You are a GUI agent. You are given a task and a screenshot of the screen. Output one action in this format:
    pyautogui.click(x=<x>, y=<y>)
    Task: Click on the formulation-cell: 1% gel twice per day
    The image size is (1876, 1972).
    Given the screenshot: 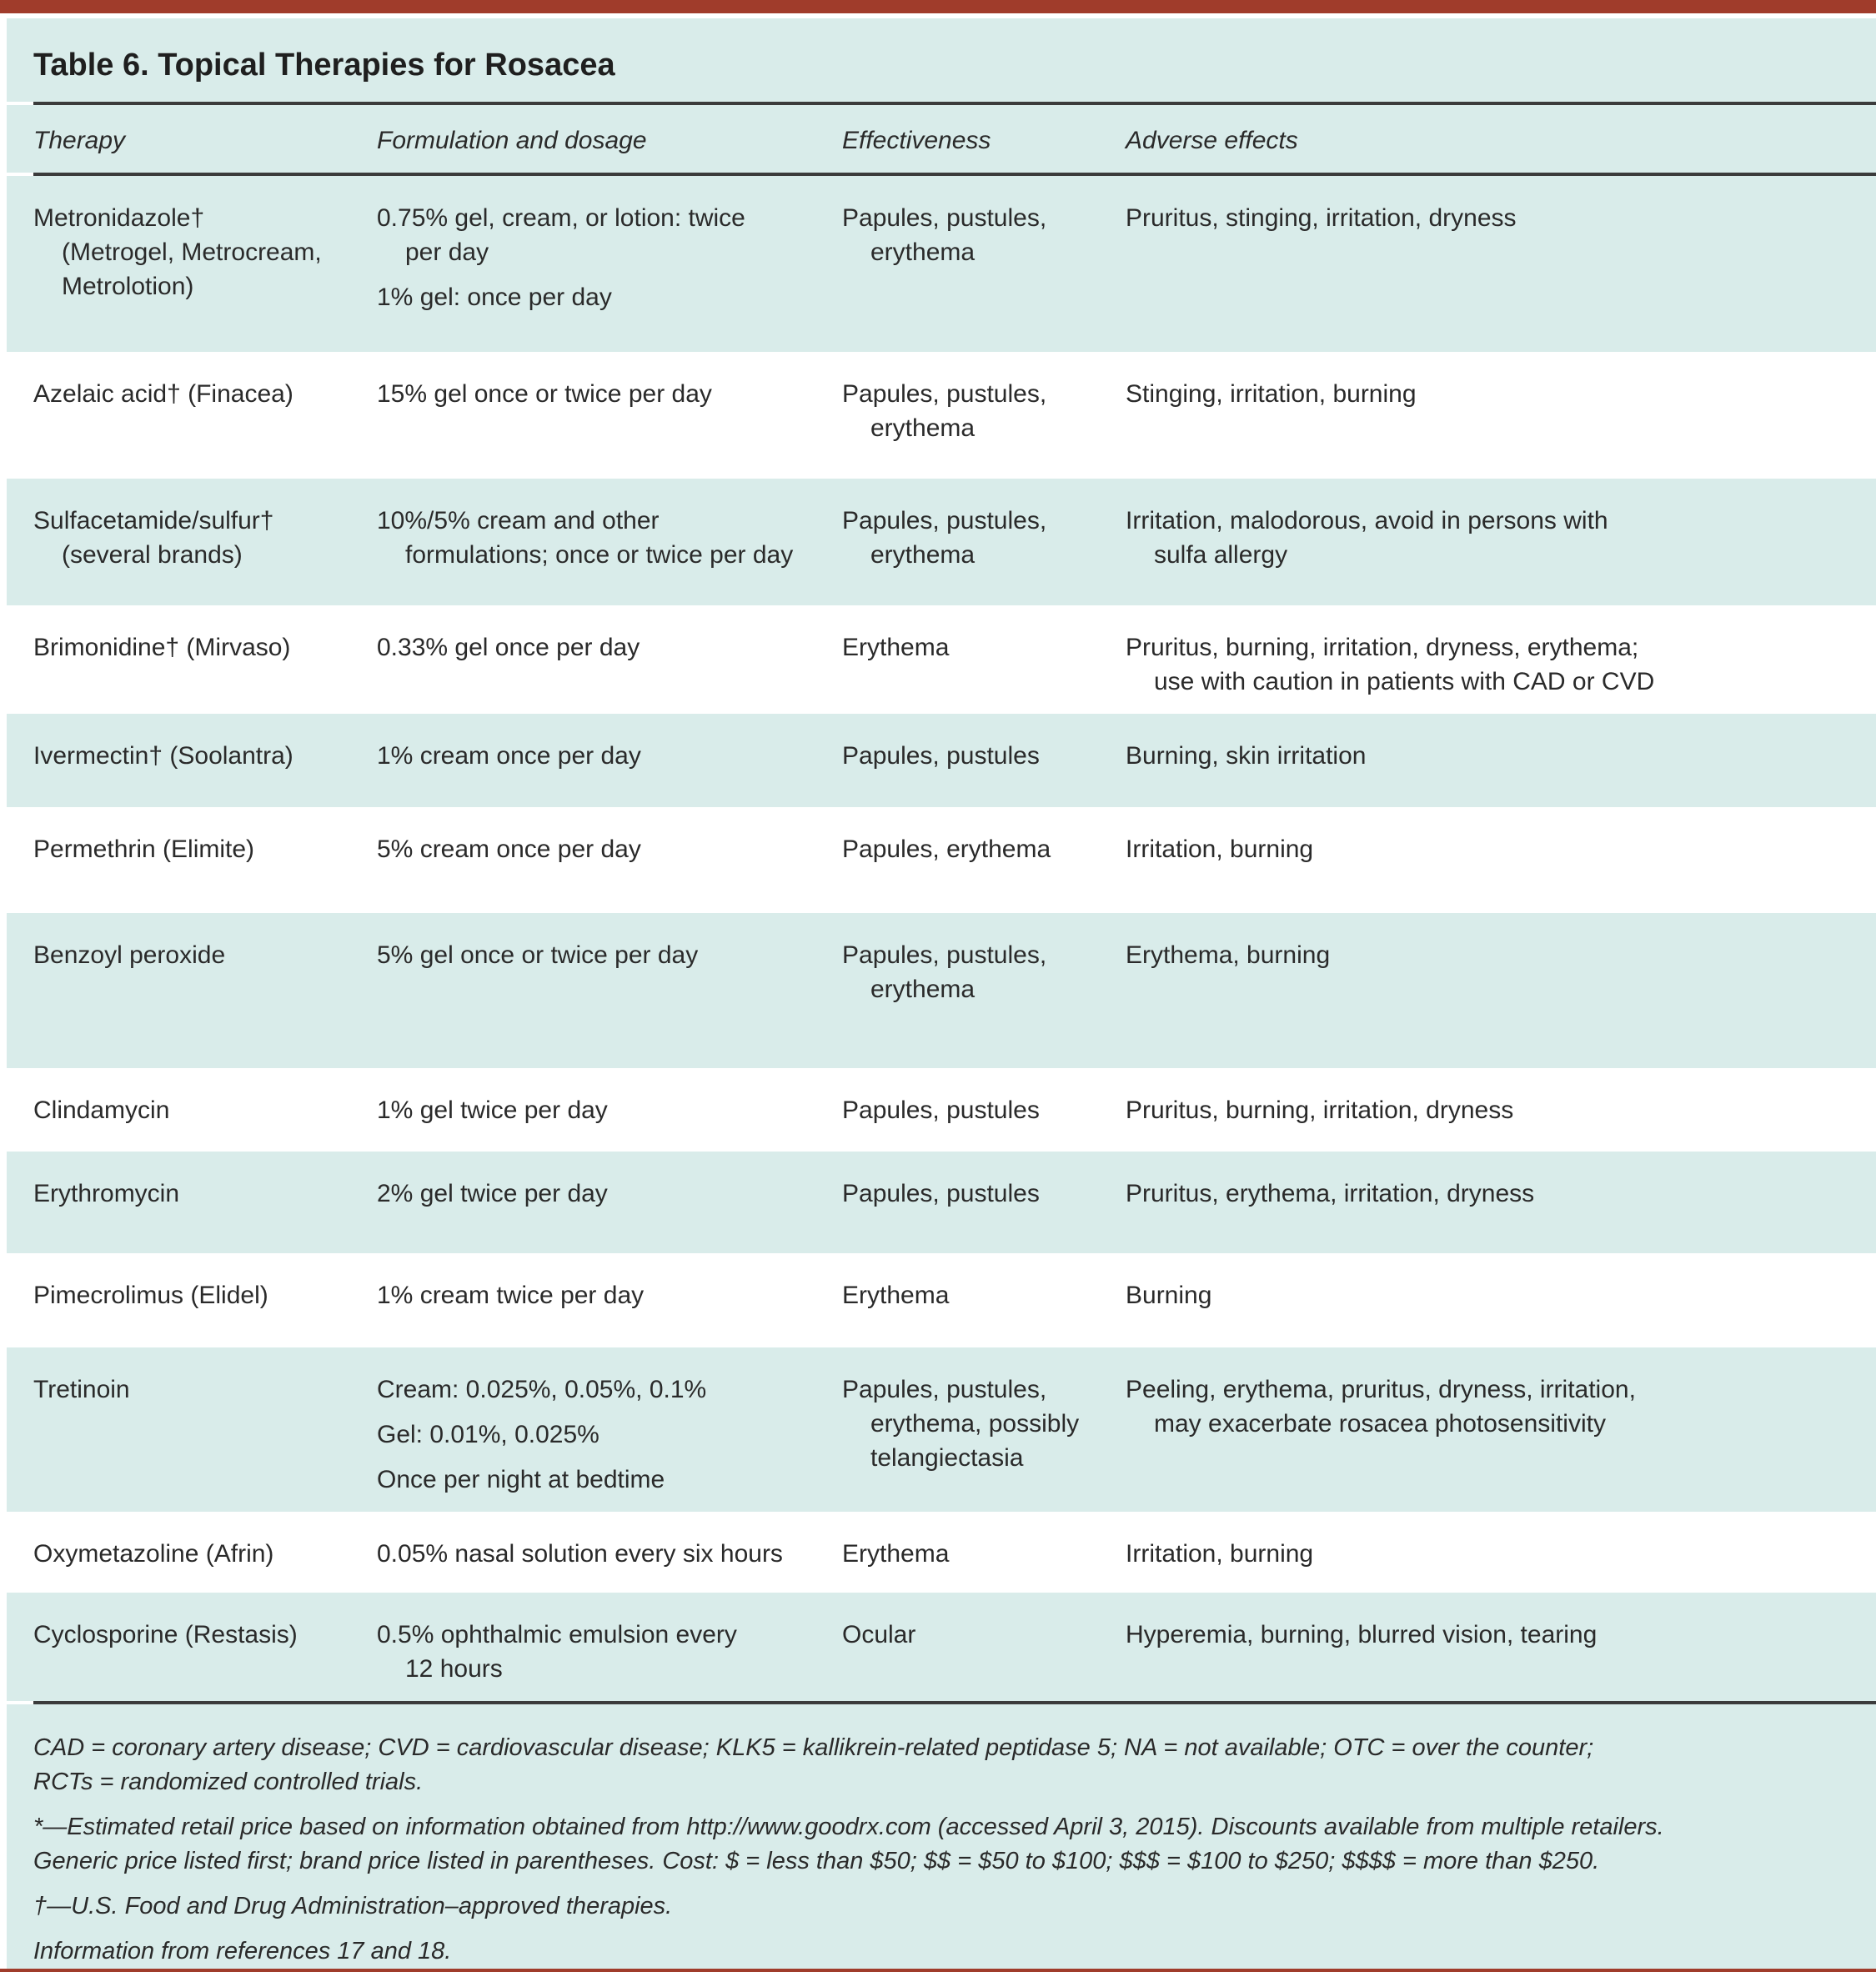 What is the action you would take?
    pyautogui.click(x=609, y=1115)
    